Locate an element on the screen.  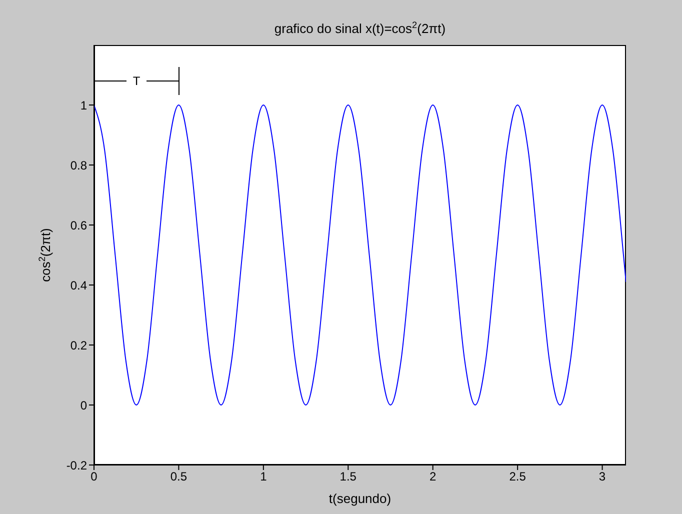
y-tick-label: 0.8 is located at coordinates (79, 165).